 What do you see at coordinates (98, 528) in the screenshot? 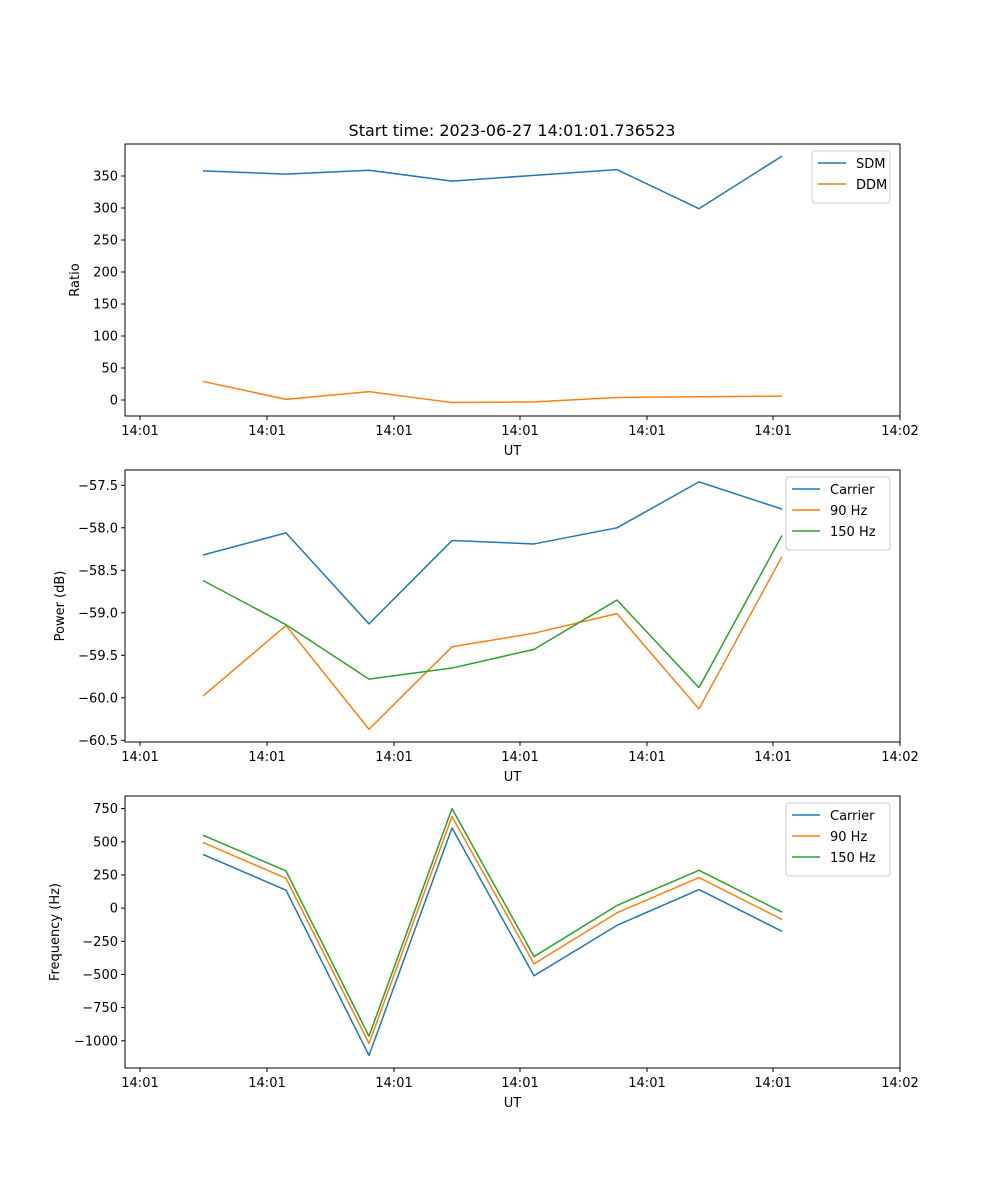
I see `y-tick-label: −58.0` at bounding box center [98, 528].